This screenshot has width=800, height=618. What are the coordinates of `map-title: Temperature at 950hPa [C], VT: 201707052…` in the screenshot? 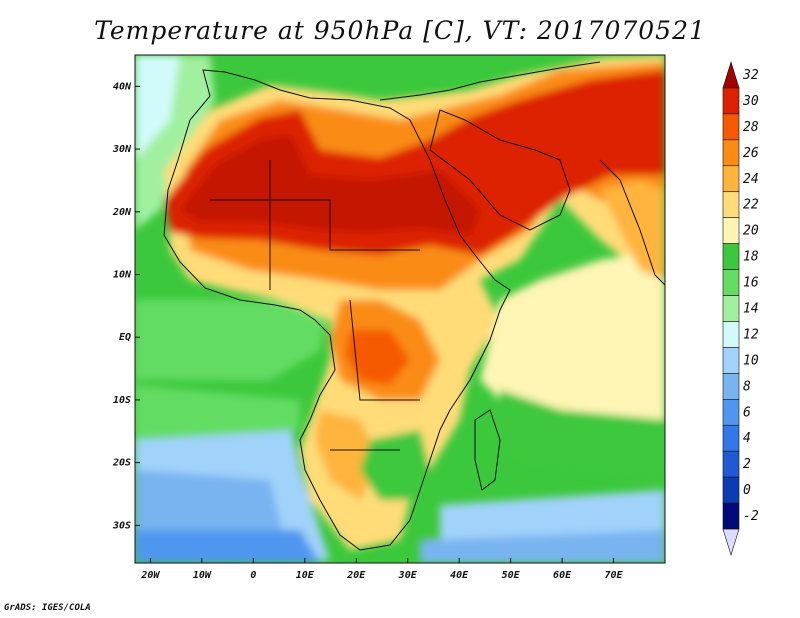 It's located at (400, 30).